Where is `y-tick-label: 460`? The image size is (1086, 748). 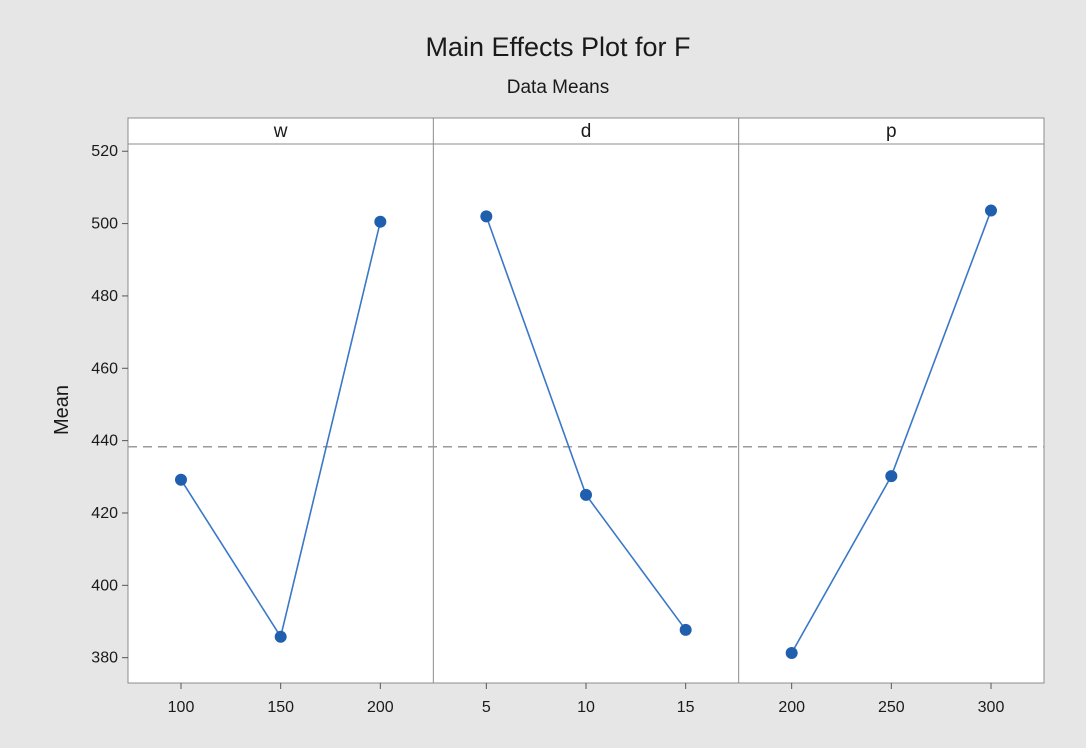
y-tick-label: 460 is located at coordinates (104, 368).